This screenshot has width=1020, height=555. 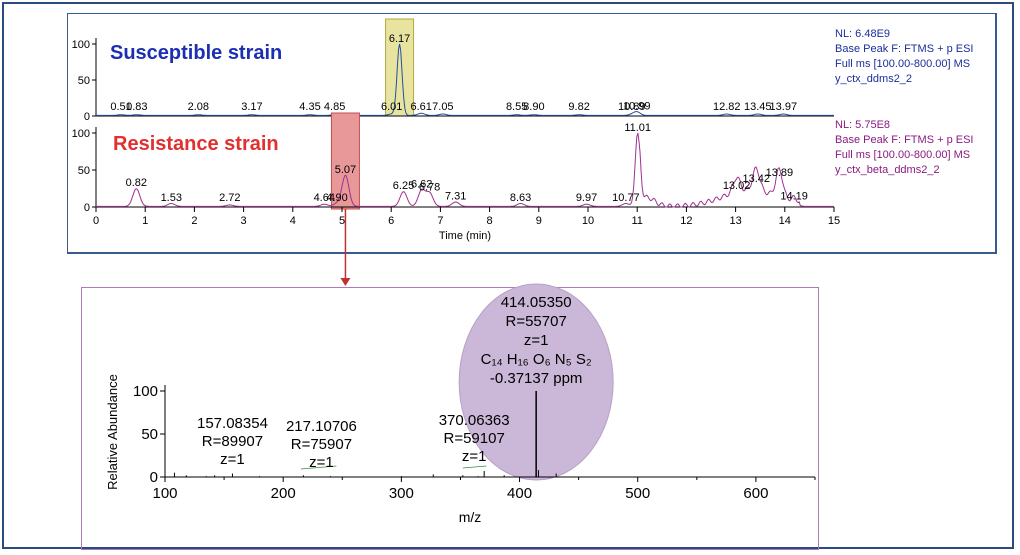 I want to click on ms-x-tick-label: 100, so click(x=164, y=493).